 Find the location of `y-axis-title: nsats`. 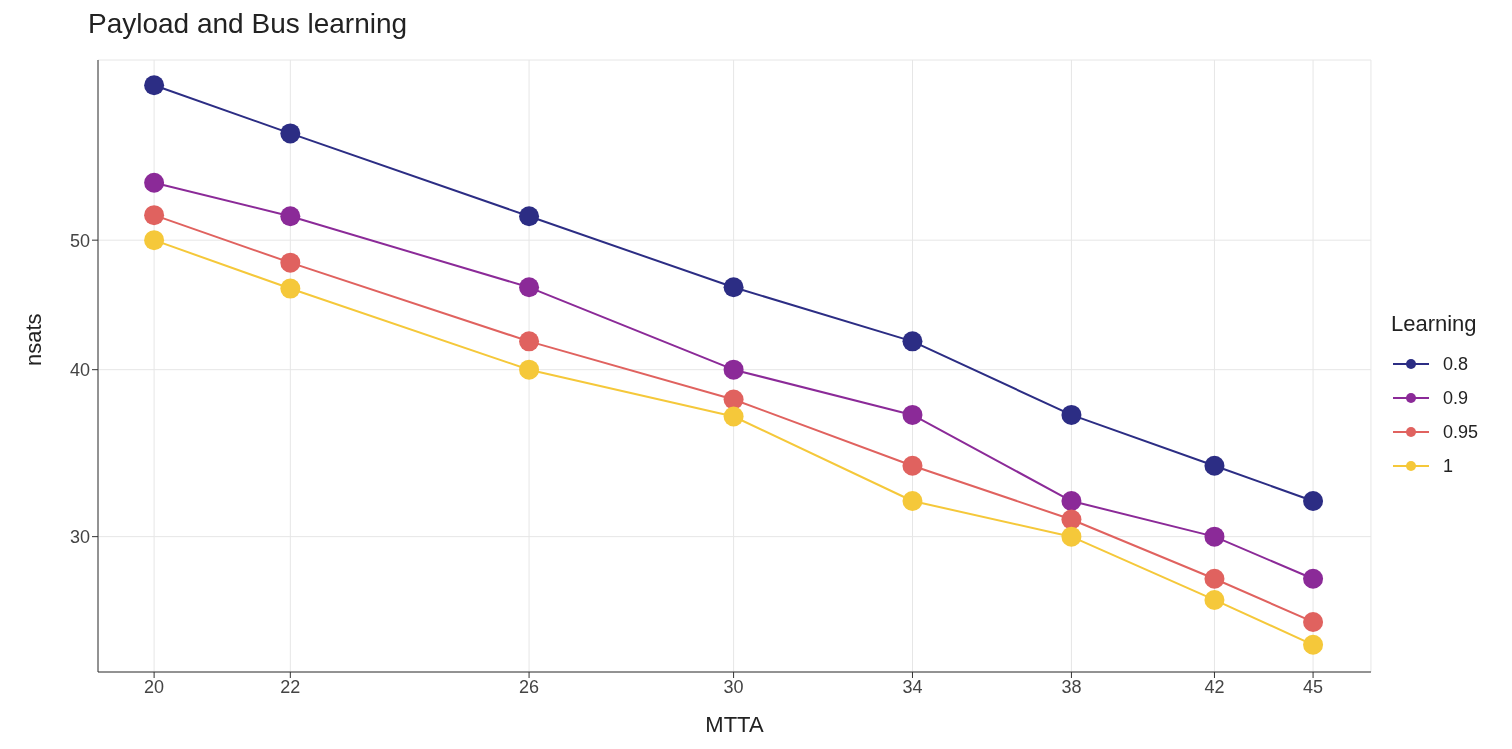

y-axis-title: nsats is located at coordinates (33, 339).